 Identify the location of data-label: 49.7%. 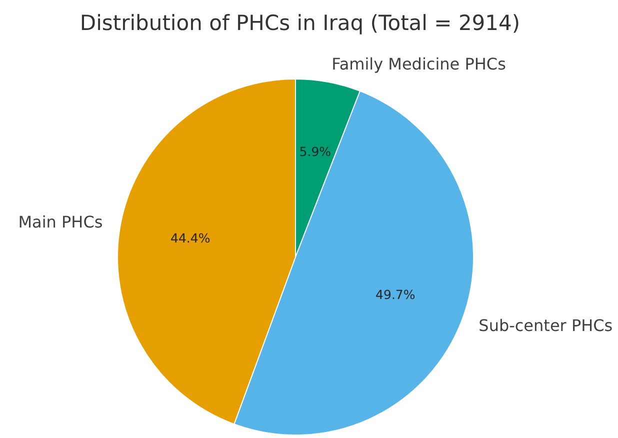
(396, 294).